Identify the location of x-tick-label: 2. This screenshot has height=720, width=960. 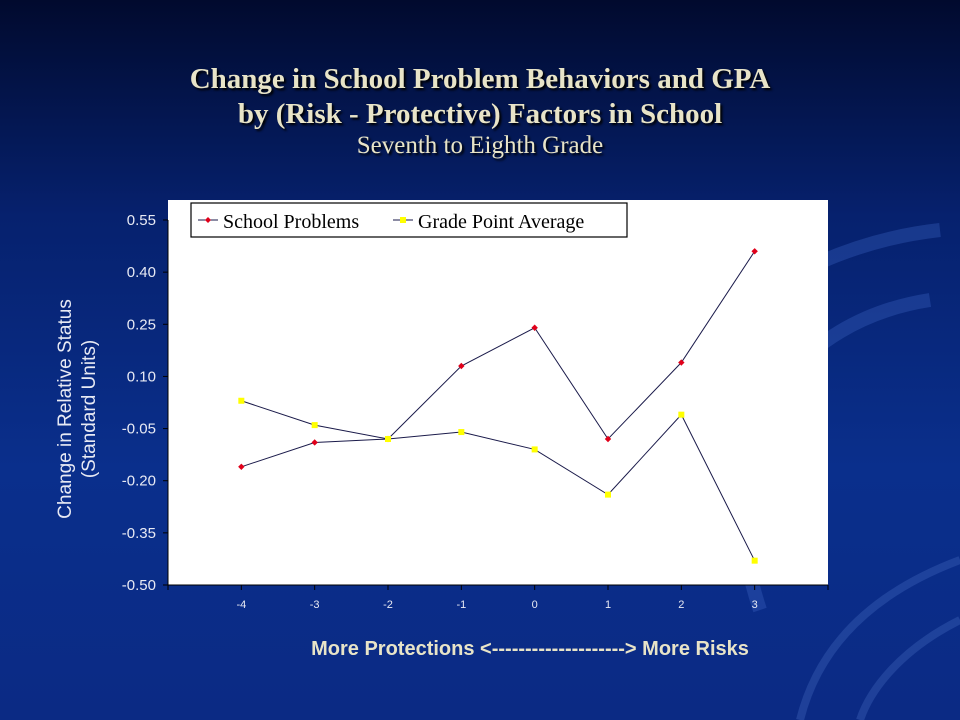
(681, 605).